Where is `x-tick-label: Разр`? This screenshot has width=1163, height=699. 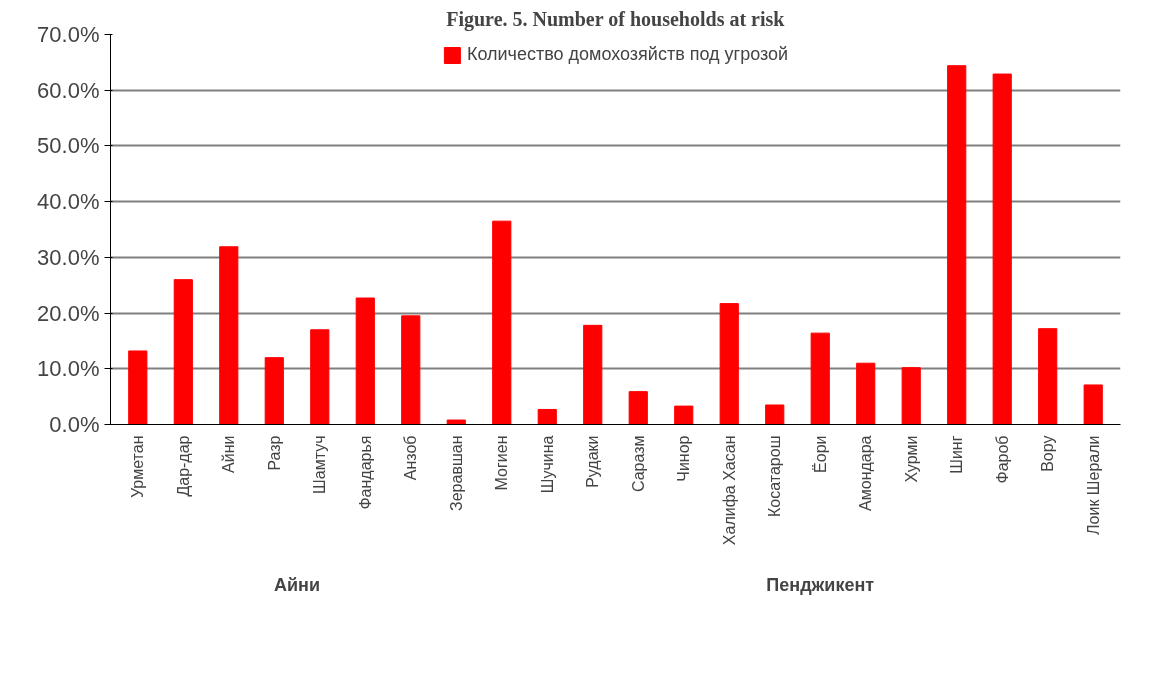
x-tick-label: Разр is located at coordinates (274, 453).